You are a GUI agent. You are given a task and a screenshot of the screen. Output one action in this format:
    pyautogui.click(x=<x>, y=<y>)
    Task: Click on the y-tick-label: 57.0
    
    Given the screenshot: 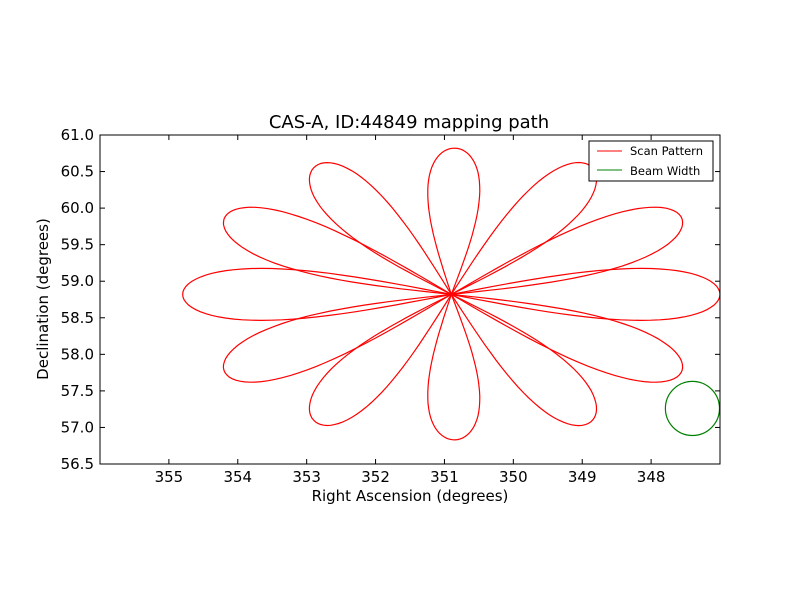 What is the action you would take?
    pyautogui.click(x=77, y=427)
    